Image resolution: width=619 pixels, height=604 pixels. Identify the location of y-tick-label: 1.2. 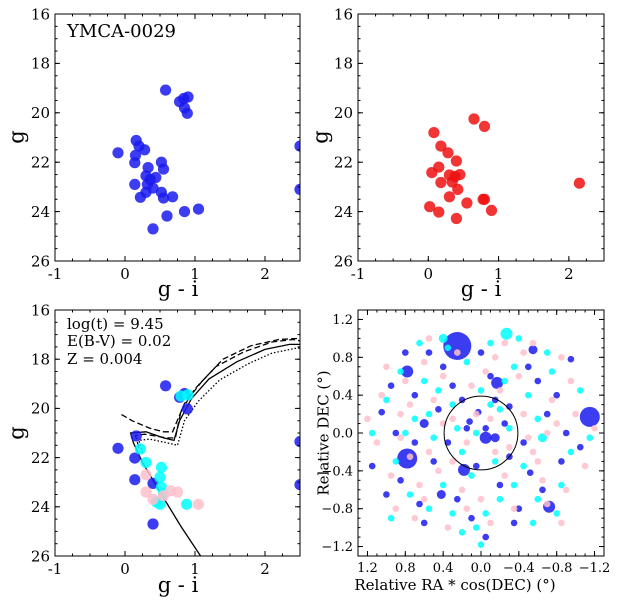
(342, 320).